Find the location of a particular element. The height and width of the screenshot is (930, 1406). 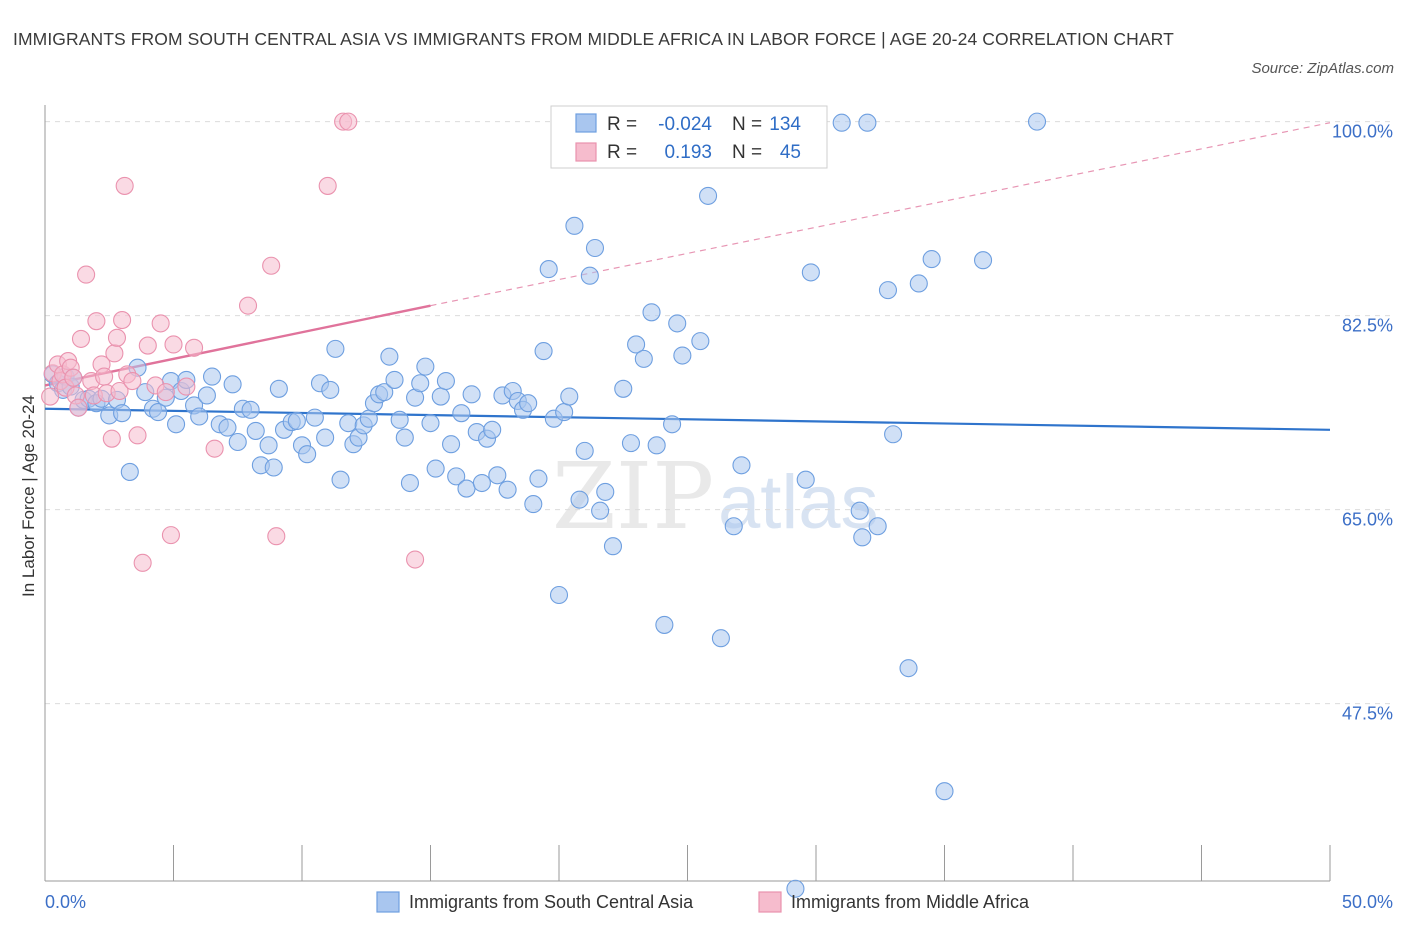

stats-n-label-pink: N = is located at coordinates (747, 152).